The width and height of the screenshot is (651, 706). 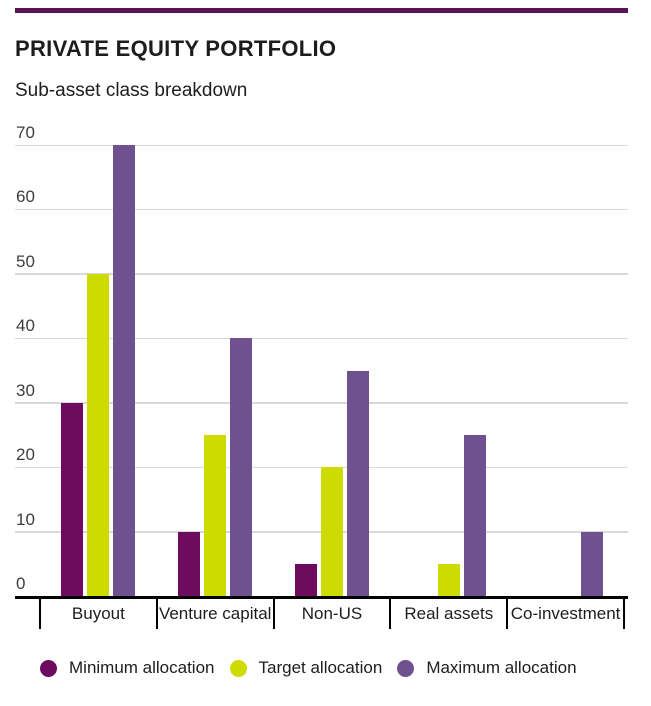 I want to click on bar-group-non-us, so click(x=331, y=370).